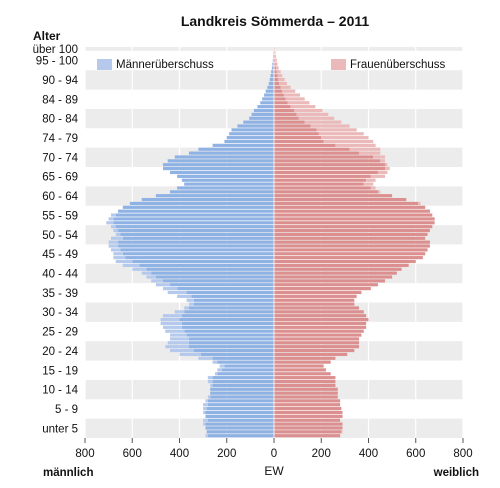 This screenshot has width=500, height=488. What do you see at coordinates (338, 64) in the screenshot?
I see `legend-swatch-female-surplus` at bounding box center [338, 64].